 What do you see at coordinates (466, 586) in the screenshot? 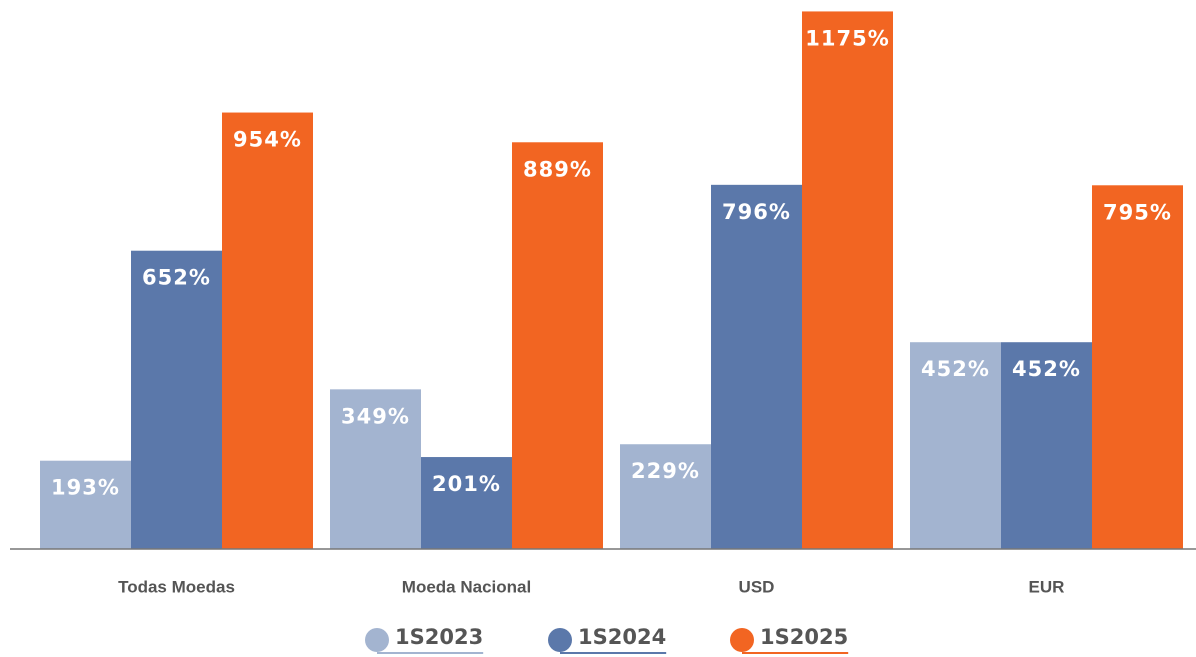
I see `x-tick-label: Moeda Nacional` at bounding box center [466, 586].